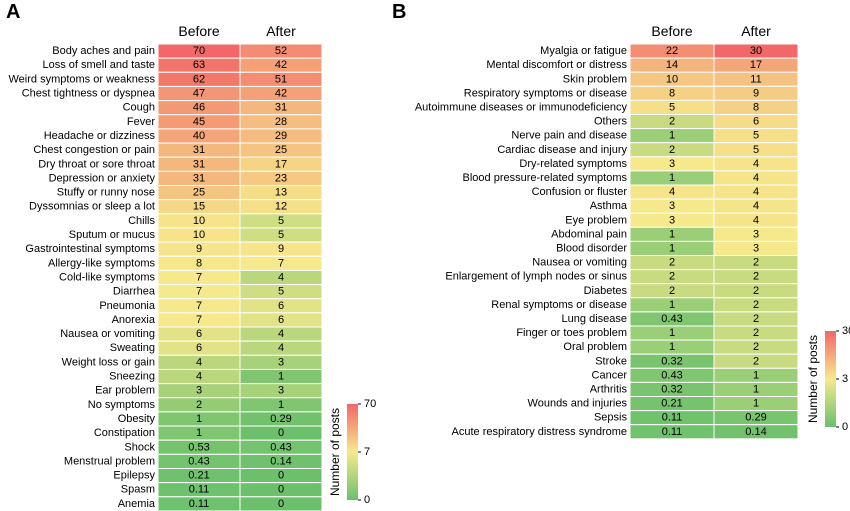 Image resolution: width=850 pixels, height=511 pixels. What do you see at coordinates (281, 65) in the screenshot?
I see `cell-value: 42` at bounding box center [281, 65].